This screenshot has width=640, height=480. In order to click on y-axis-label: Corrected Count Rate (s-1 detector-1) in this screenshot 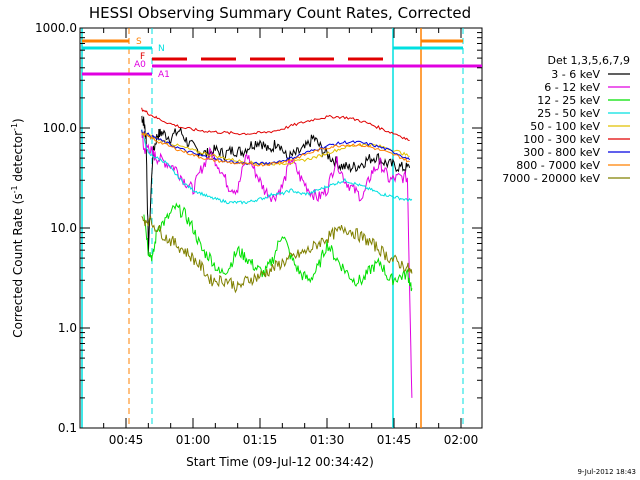, I will do `click(17, 227)`.